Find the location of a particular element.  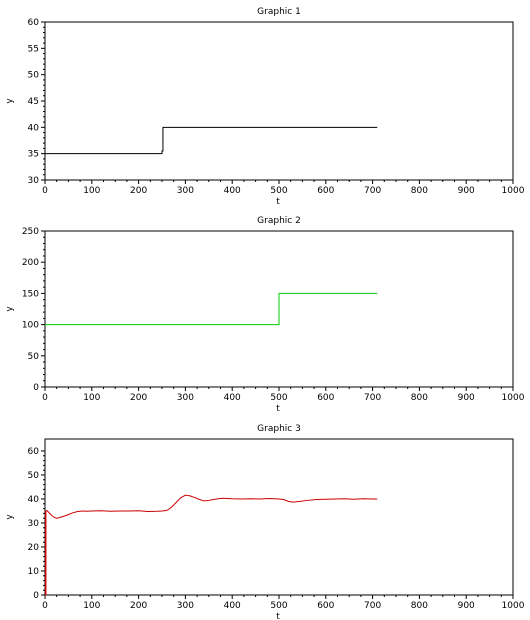

chart-title: Graphic 3 is located at coordinates (279, 429).